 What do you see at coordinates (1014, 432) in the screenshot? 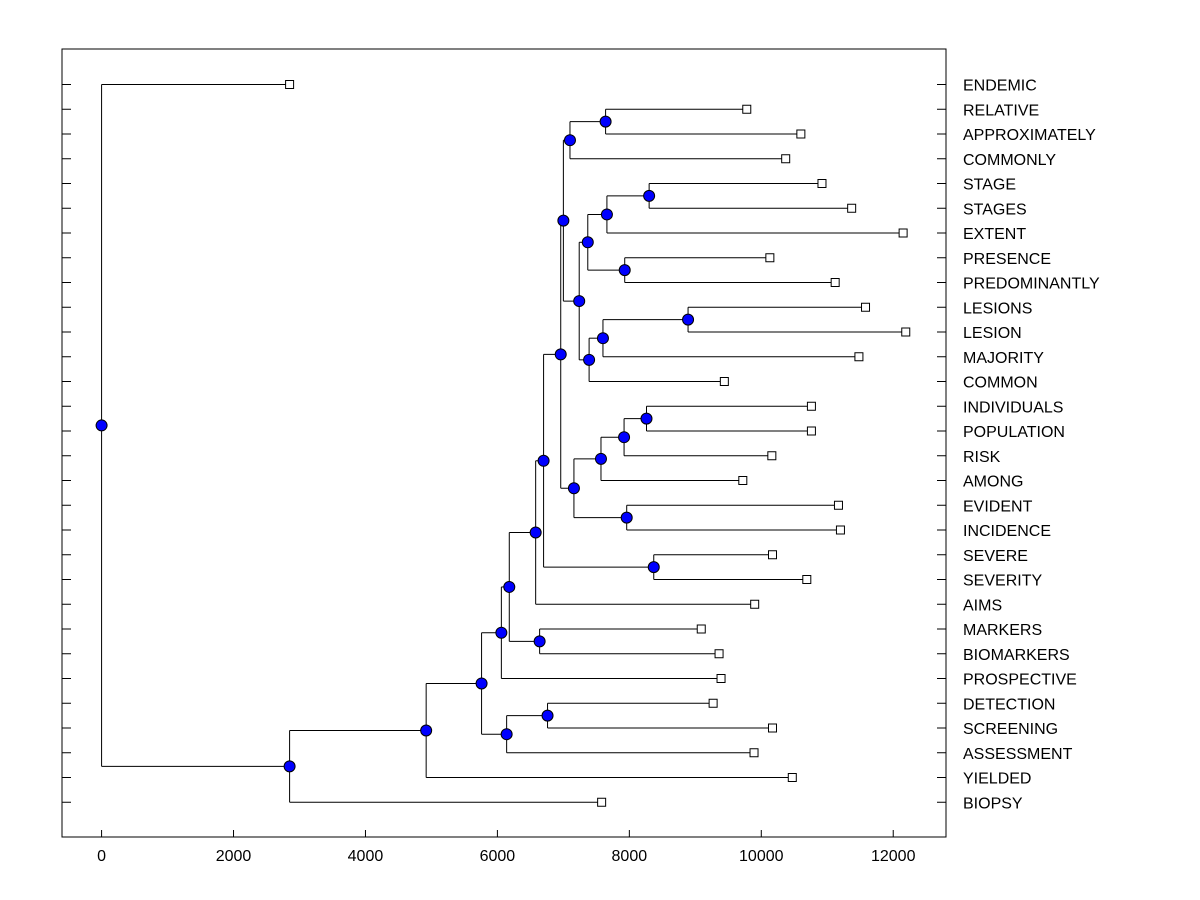
I see `leaf-label: POPULATION` at bounding box center [1014, 432].